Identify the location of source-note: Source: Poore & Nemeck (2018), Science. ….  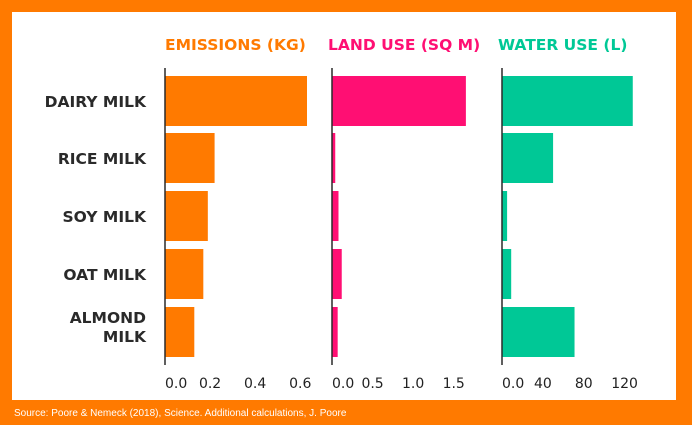
(180, 413).